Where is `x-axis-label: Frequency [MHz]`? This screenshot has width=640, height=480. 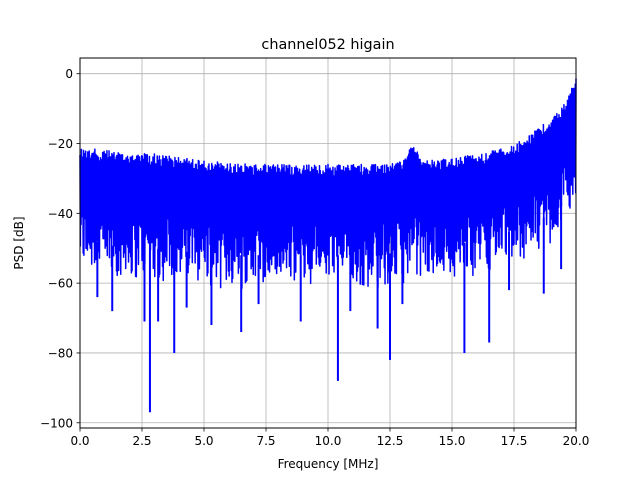
x-axis-label: Frequency [MHz] is located at coordinates (328, 464).